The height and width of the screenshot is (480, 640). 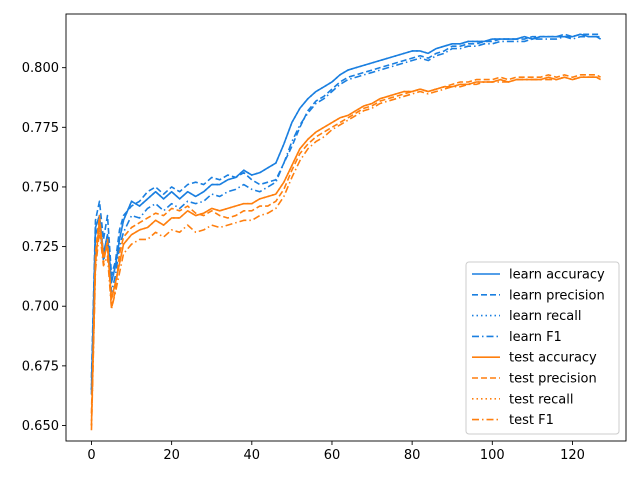 What do you see at coordinates (171, 455) in the screenshot?
I see `x-tick-label: 20` at bounding box center [171, 455].